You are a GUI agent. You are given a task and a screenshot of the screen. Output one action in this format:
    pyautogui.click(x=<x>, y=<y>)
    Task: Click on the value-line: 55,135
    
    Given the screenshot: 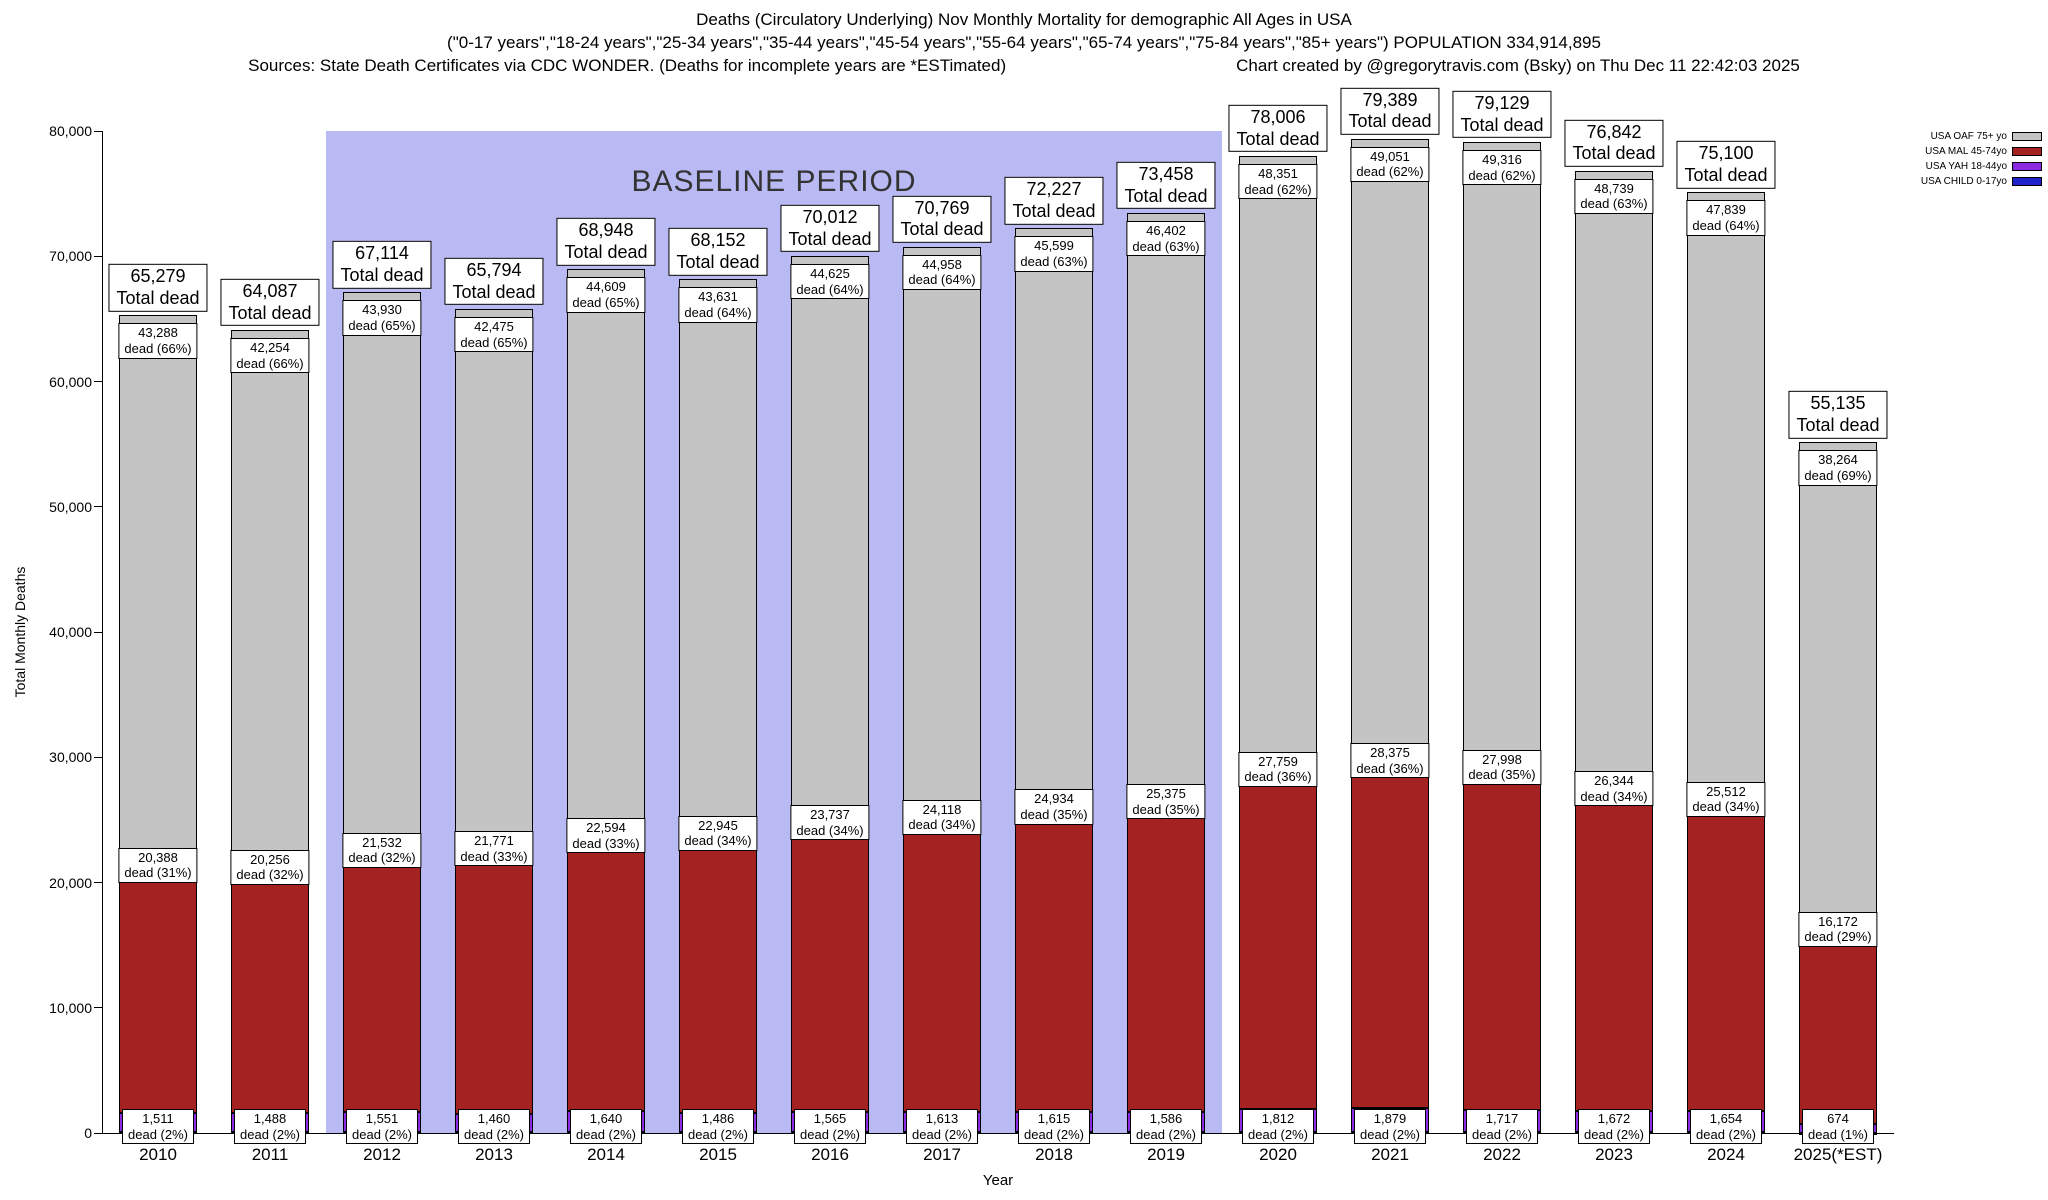 What is the action you would take?
    pyautogui.click(x=1838, y=403)
    